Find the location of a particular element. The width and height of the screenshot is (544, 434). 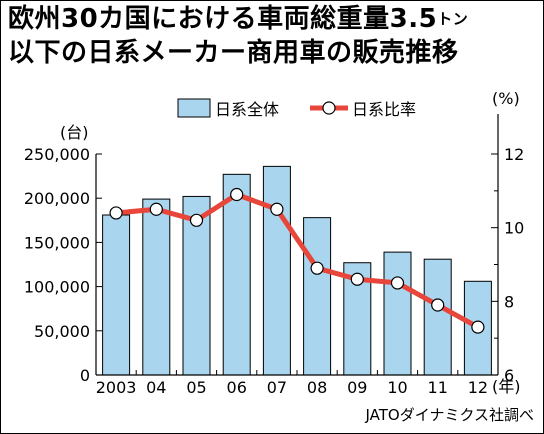

title-line-2: 以下の日系メーカー商用車の販売推移 is located at coordinates (233, 53).